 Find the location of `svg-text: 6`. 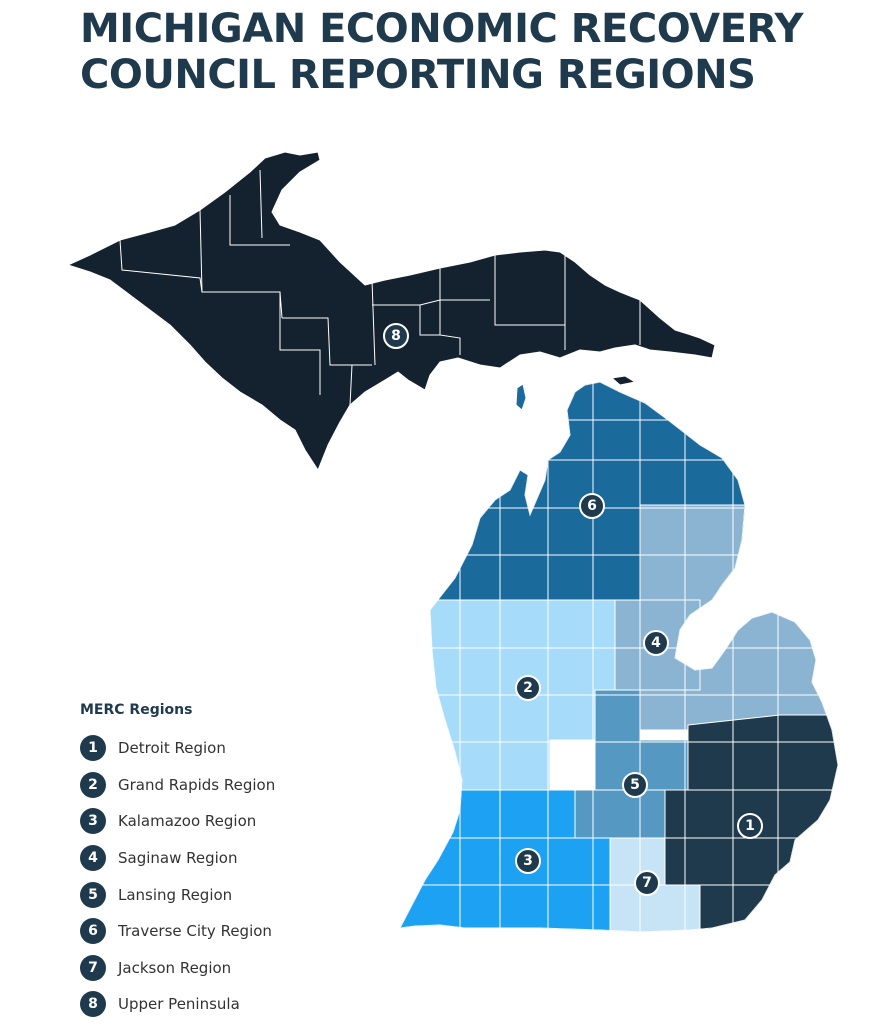

svg-text: 6 is located at coordinates (592, 506).